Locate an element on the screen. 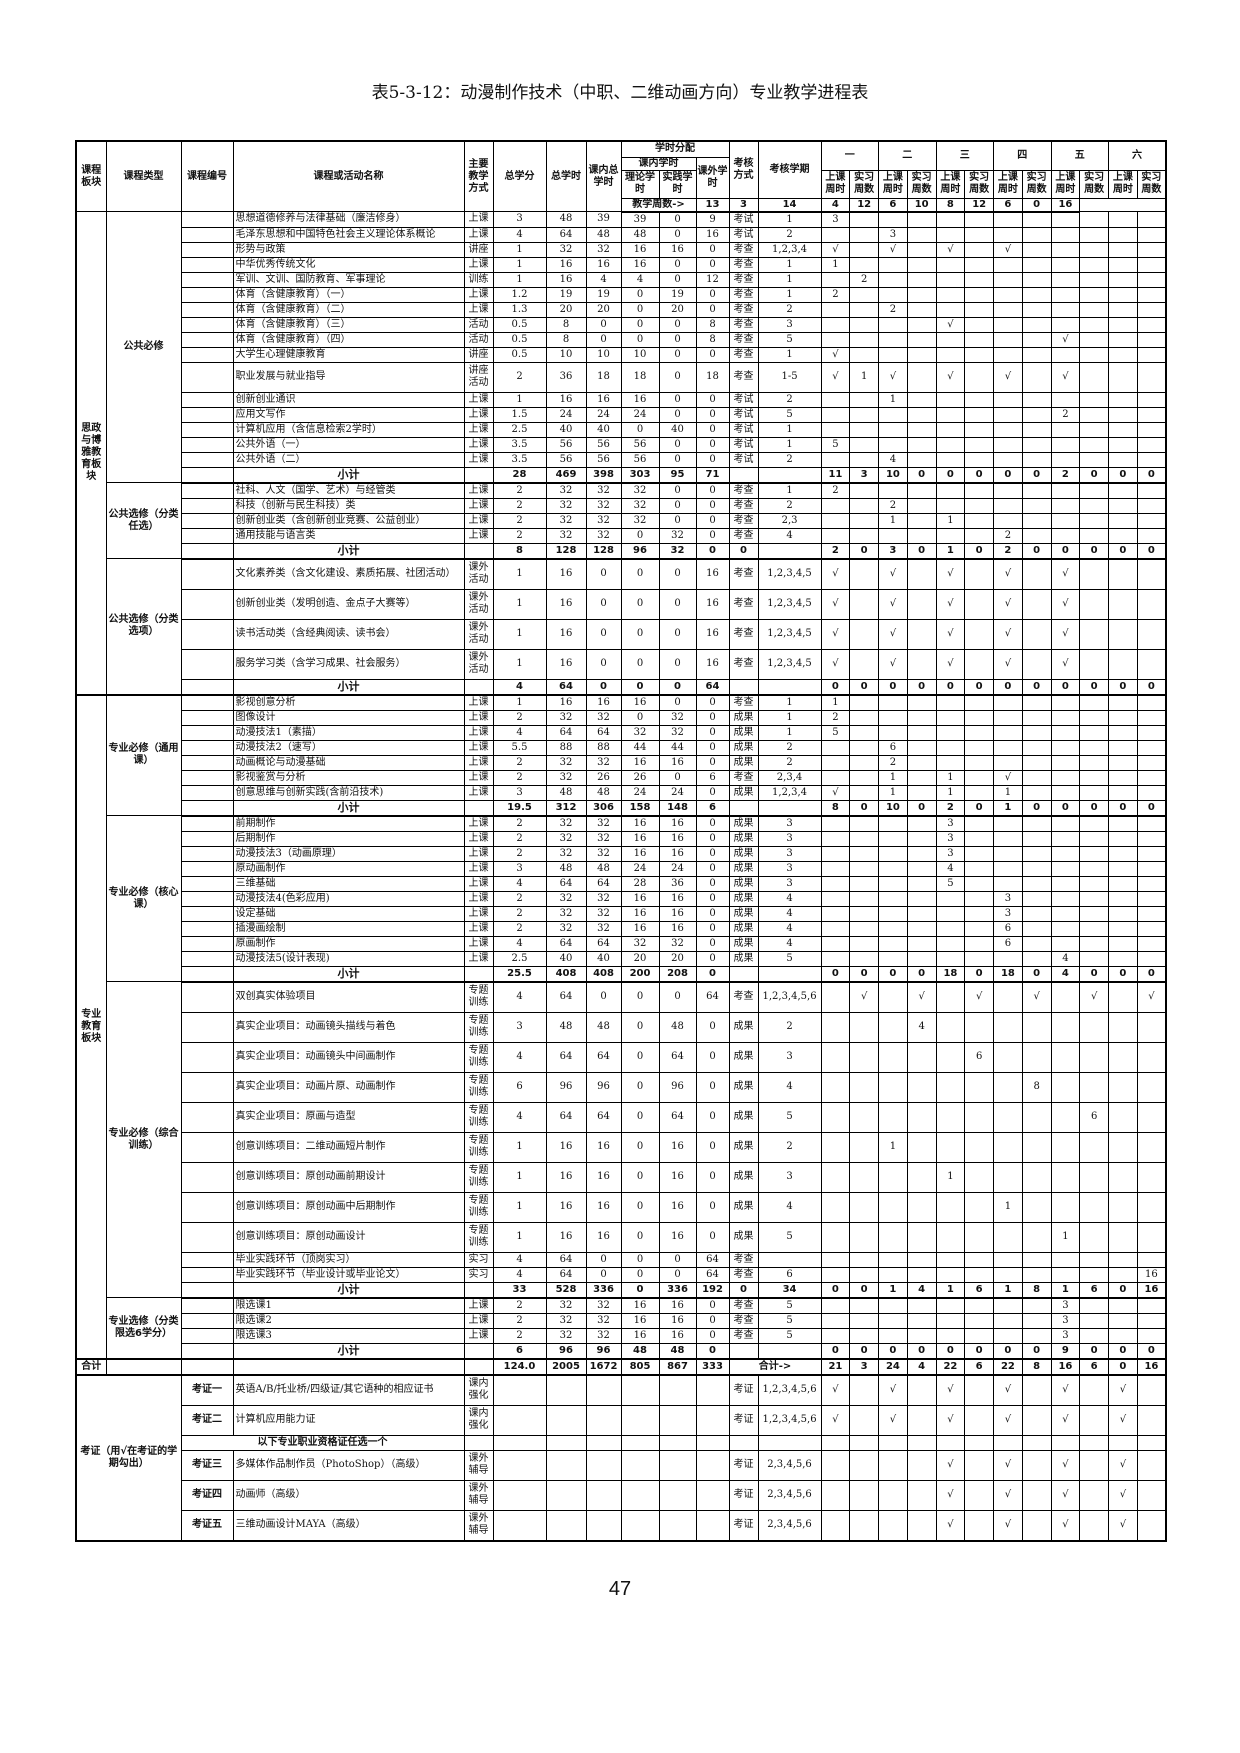 The image size is (1240, 1753). cell-theory: 16 is located at coordinates (640, 838).